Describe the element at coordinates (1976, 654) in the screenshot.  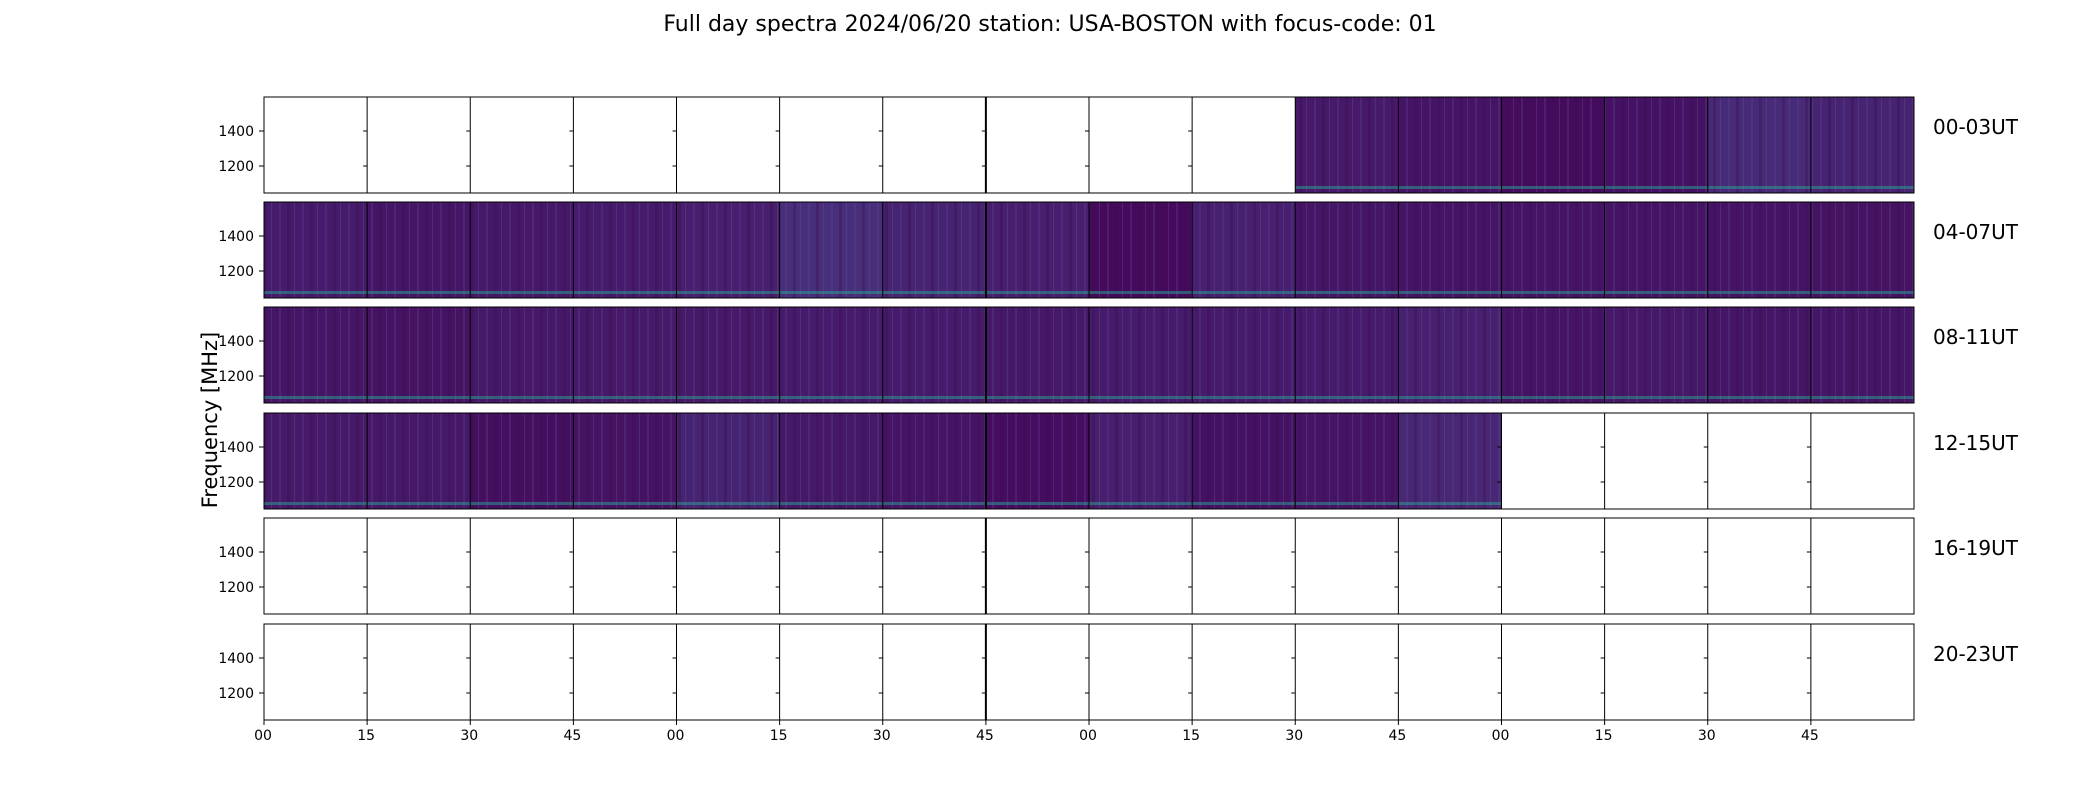
I see `row-label: 20-23UT` at that location.